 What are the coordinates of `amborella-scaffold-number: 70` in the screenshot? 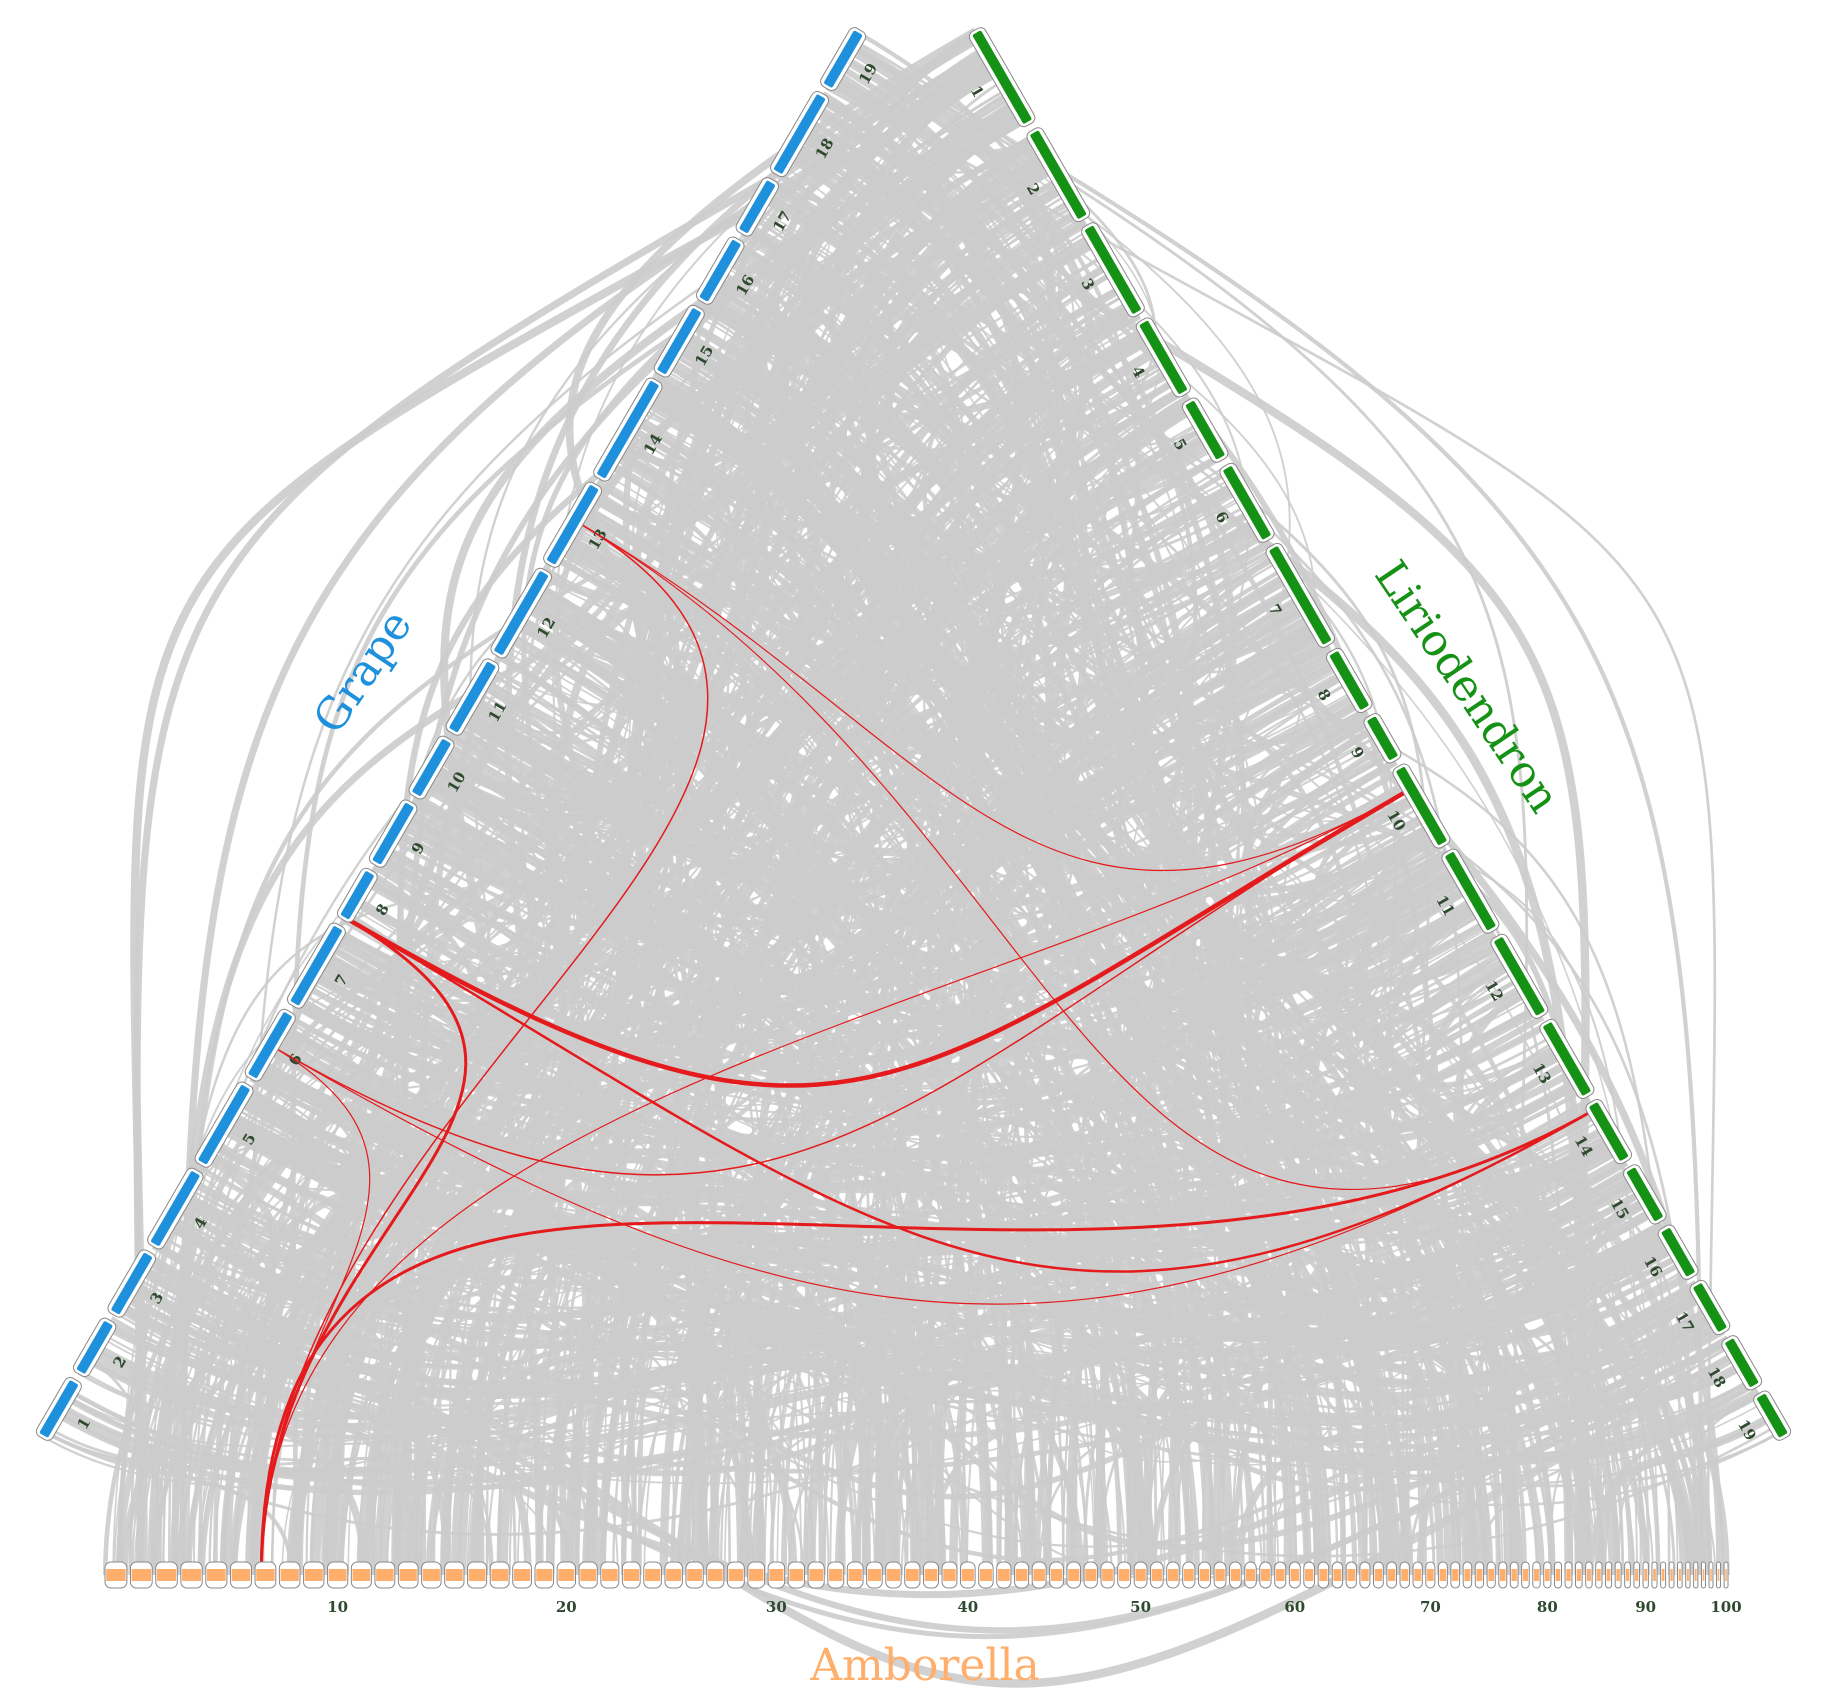 It's located at (1430, 1607).